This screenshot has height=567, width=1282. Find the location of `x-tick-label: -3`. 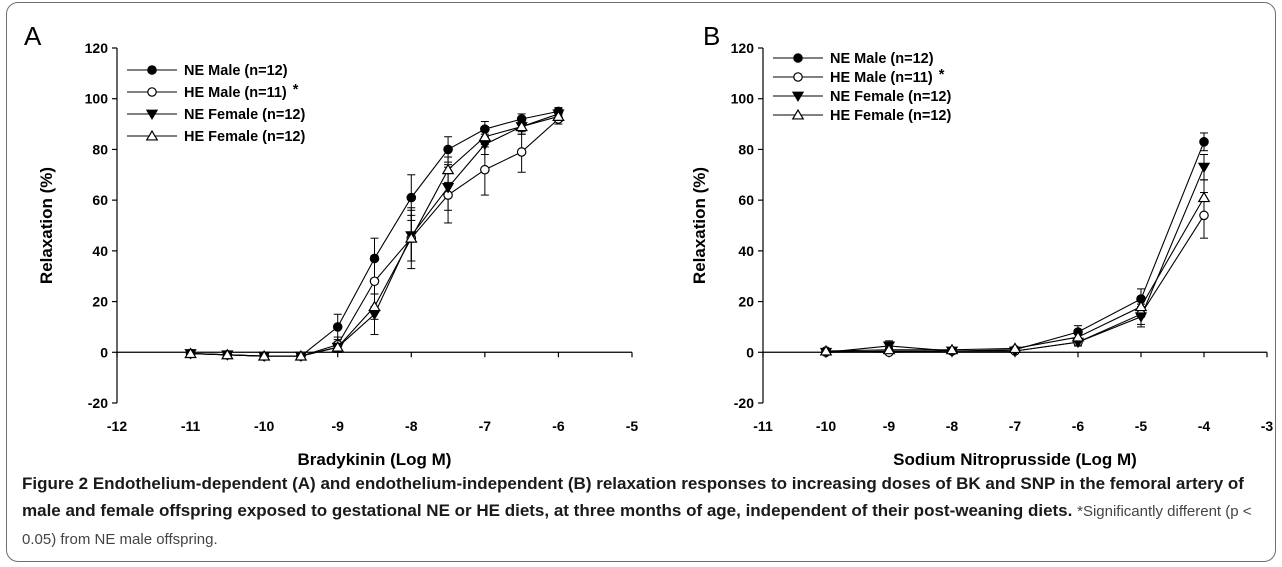

x-tick-label: -3 is located at coordinates (1267, 426).